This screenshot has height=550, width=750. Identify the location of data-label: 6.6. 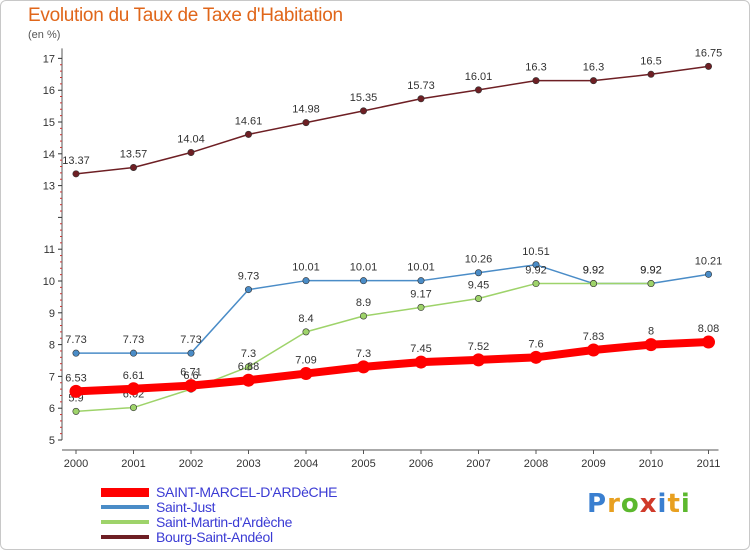
(190, 376).